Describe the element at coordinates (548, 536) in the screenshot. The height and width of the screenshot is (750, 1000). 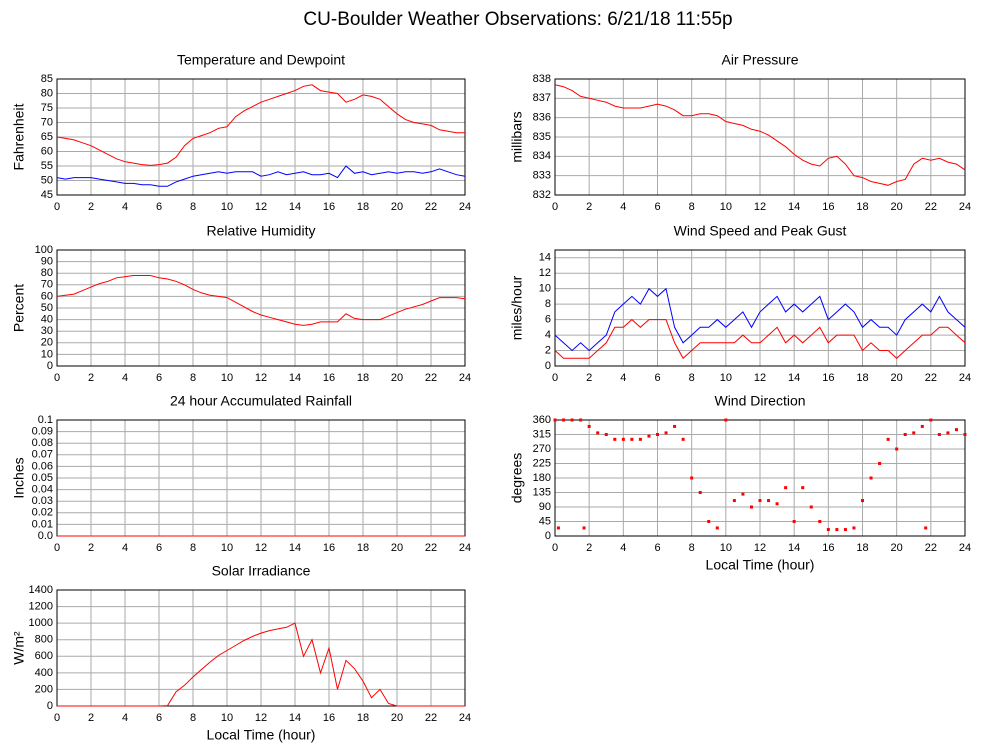
I see `y-tick-label: 0` at that location.